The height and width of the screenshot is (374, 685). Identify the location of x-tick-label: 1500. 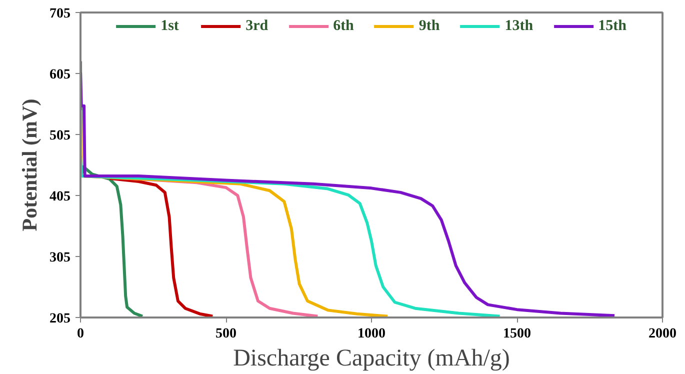
(517, 334).